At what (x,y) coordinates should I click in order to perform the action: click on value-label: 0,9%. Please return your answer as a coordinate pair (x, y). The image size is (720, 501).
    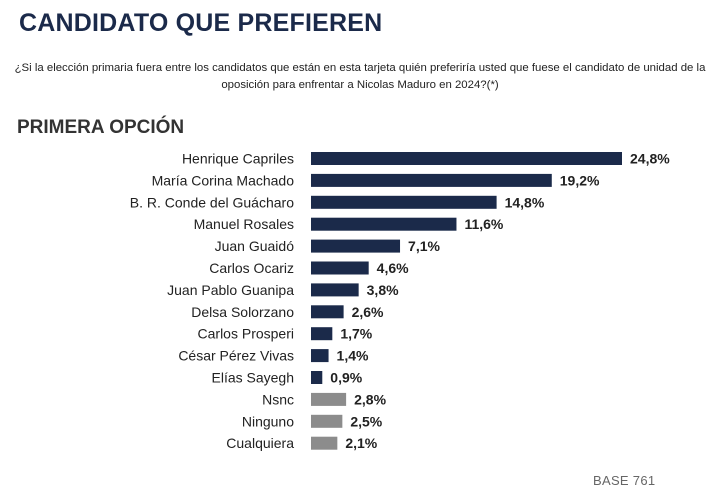
    Looking at the image, I should click on (346, 378).